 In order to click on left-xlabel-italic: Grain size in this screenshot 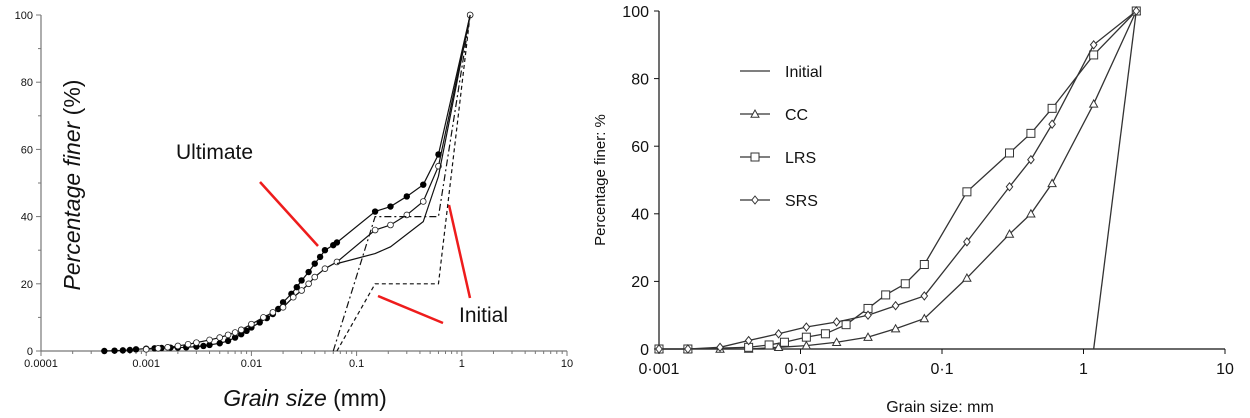, I will do `click(275, 398)`.